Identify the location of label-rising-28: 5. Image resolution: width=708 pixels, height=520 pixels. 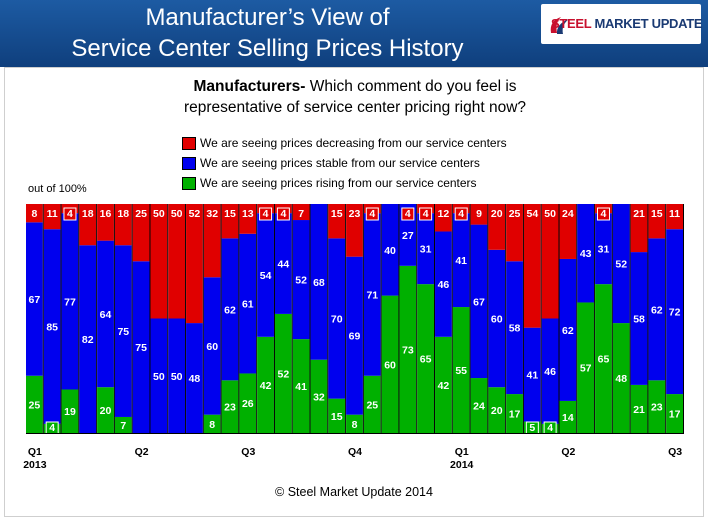
(532, 428).